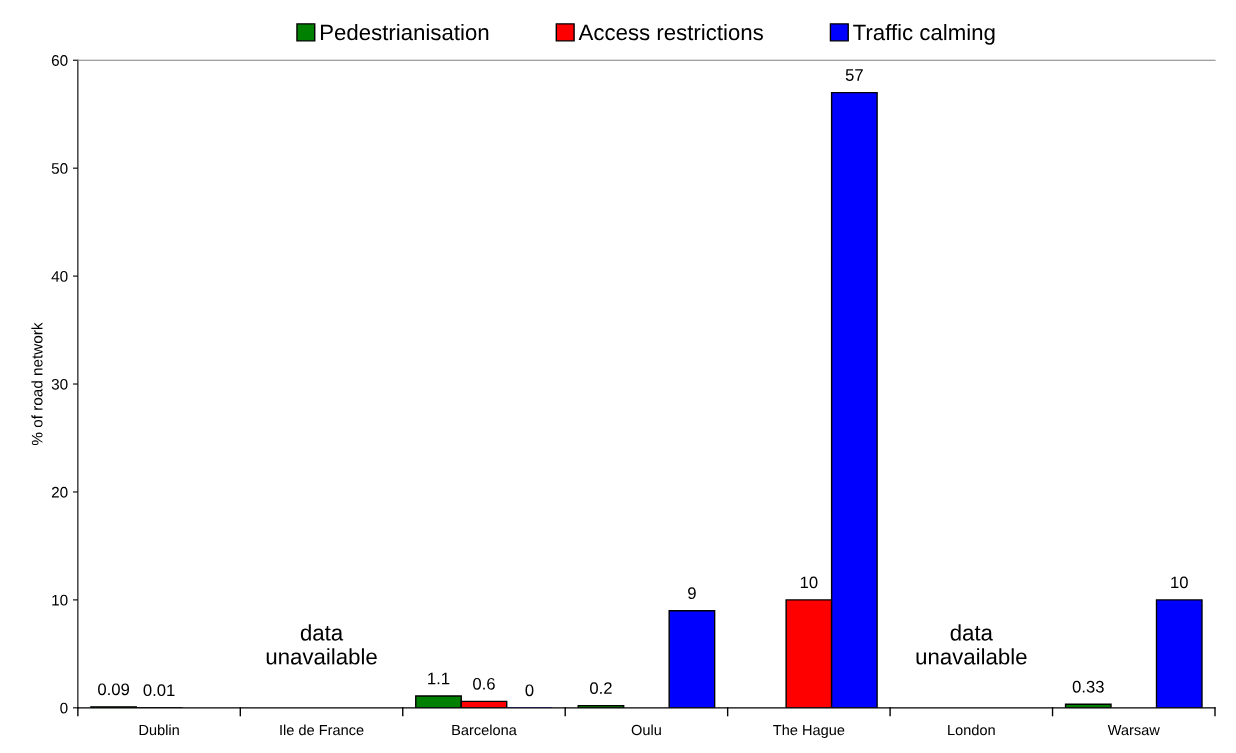 Image resolution: width=1236 pixels, height=753 pixels. I want to click on x-tick-label: Dublin, so click(159, 730).